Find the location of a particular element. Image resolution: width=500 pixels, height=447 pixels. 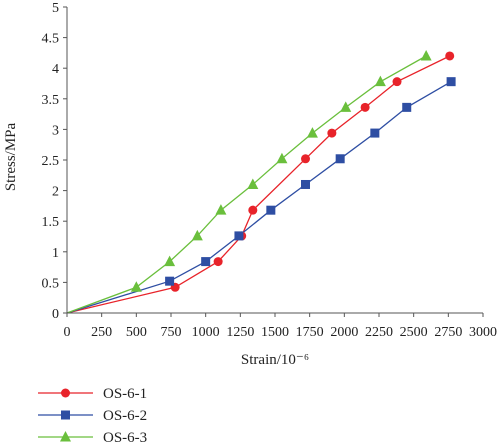

y-tick-label: 2.5 is located at coordinates (51, 161).